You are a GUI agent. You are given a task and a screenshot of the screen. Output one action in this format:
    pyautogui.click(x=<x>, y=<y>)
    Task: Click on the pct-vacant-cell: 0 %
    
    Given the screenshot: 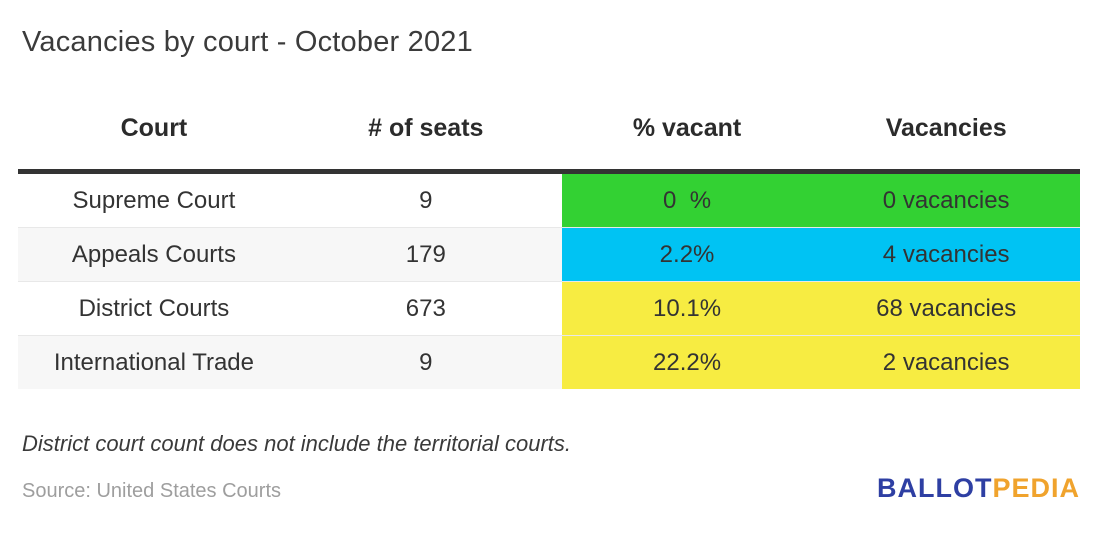 What is the action you would take?
    pyautogui.click(x=687, y=199)
    